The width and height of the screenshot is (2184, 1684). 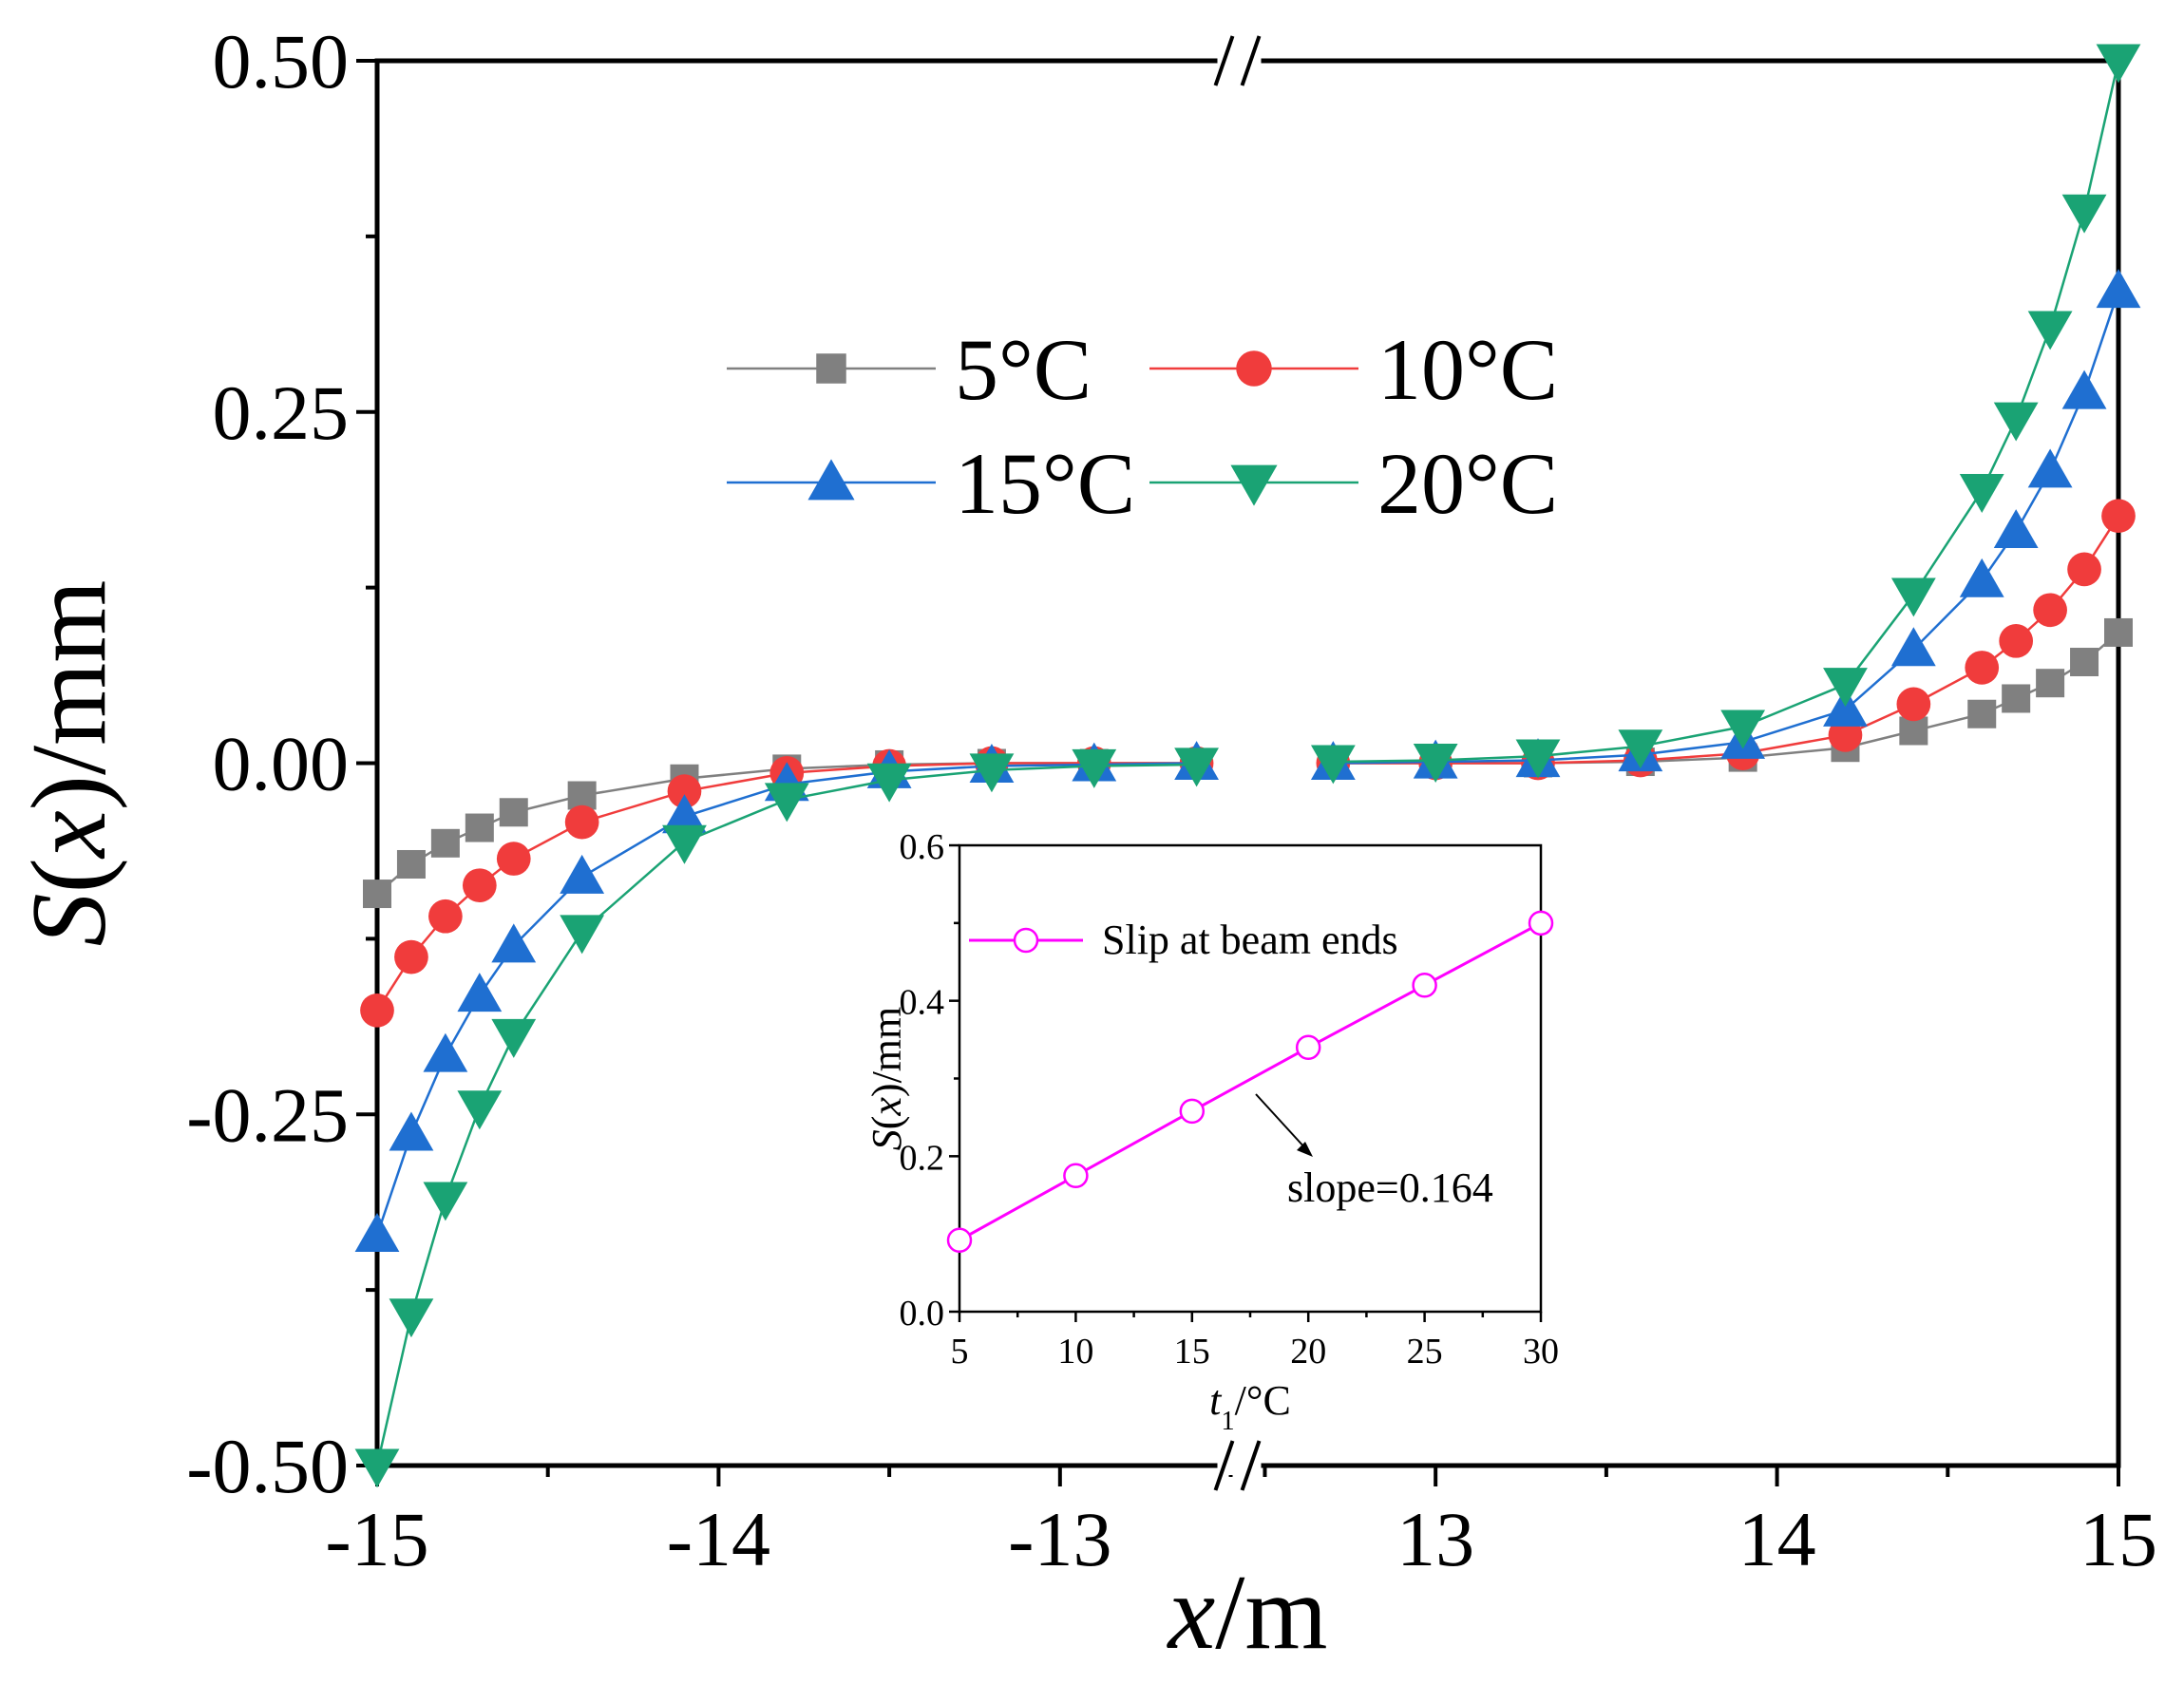 What do you see at coordinates (1059, 1539) in the screenshot?
I see `main-xtick-label: -13` at bounding box center [1059, 1539].